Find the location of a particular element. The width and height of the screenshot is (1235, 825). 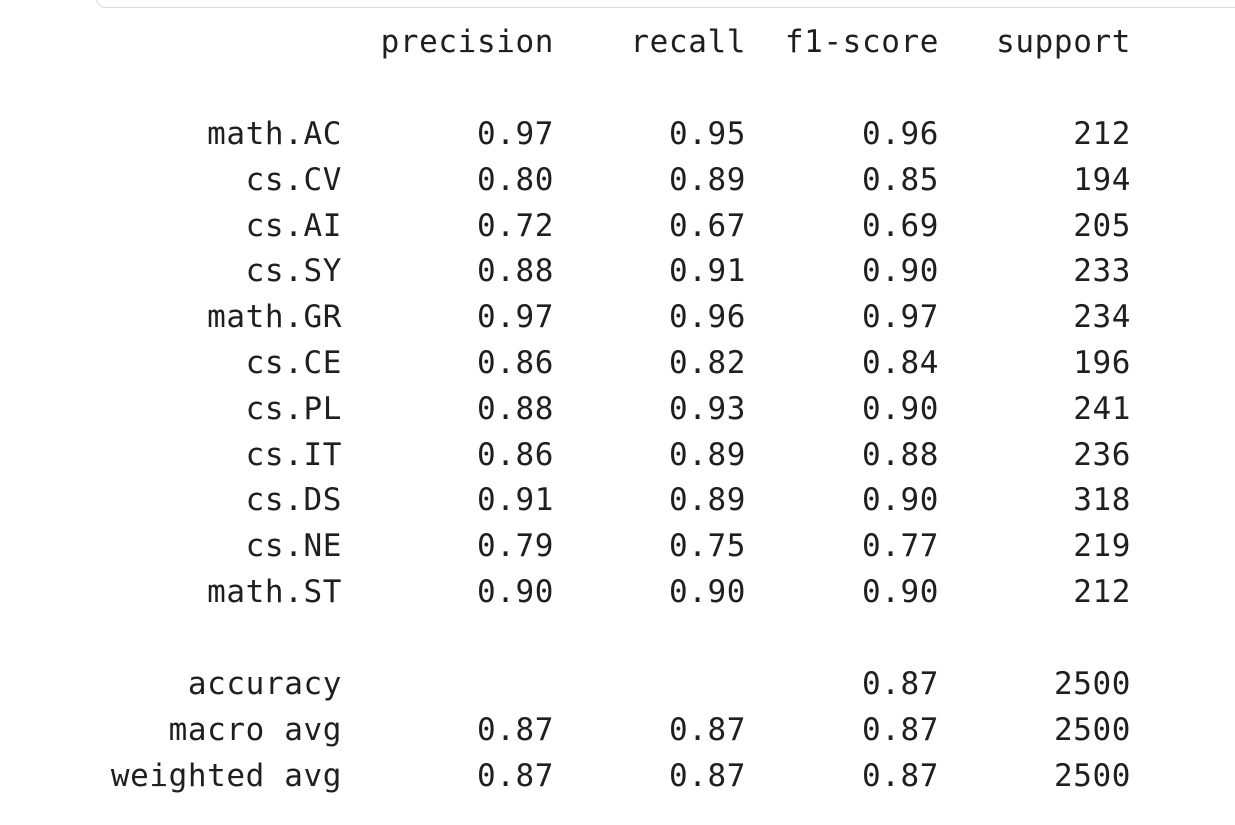

summary-row: macro avg 0.87 0.87 0.87 2500 is located at coordinates (617, 730).